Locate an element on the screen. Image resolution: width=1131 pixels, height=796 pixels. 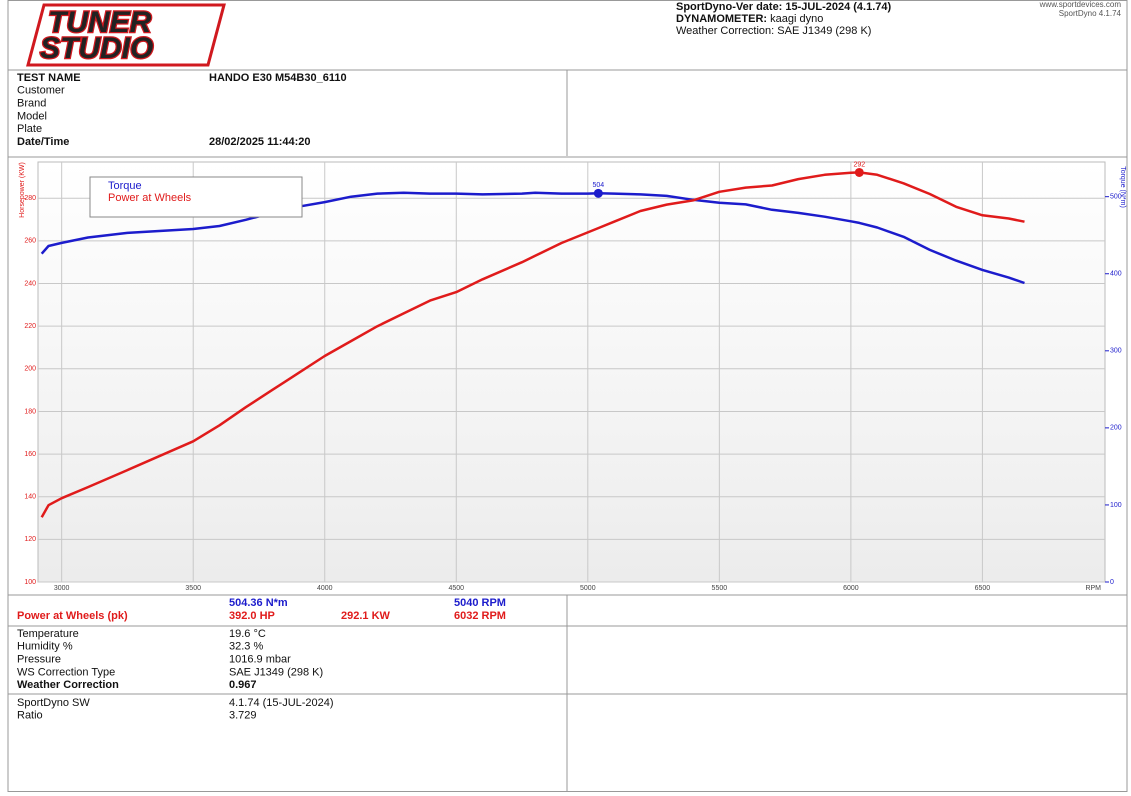
weather: Weather Correction: SAE J1349 (298 K) is located at coordinates (773, 31).